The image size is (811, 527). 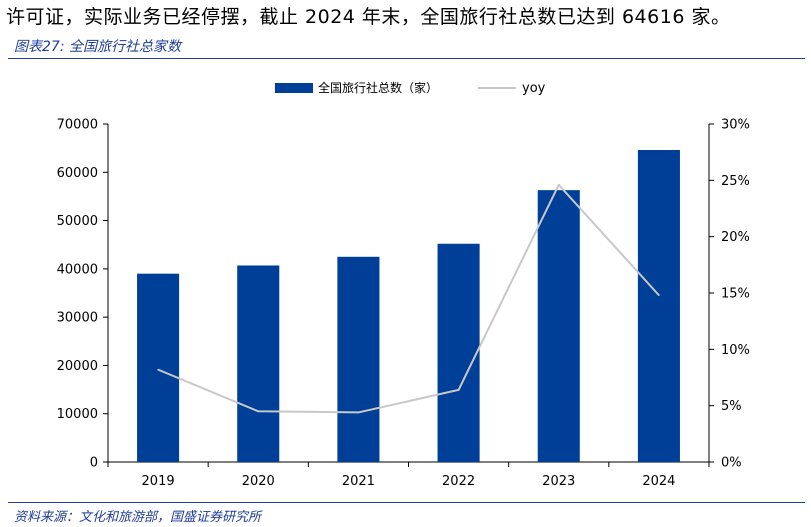 What do you see at coordinates (534, 88) in the screenshot?
I see `legend-line-label: yoy` at bounding box center [534, 88].